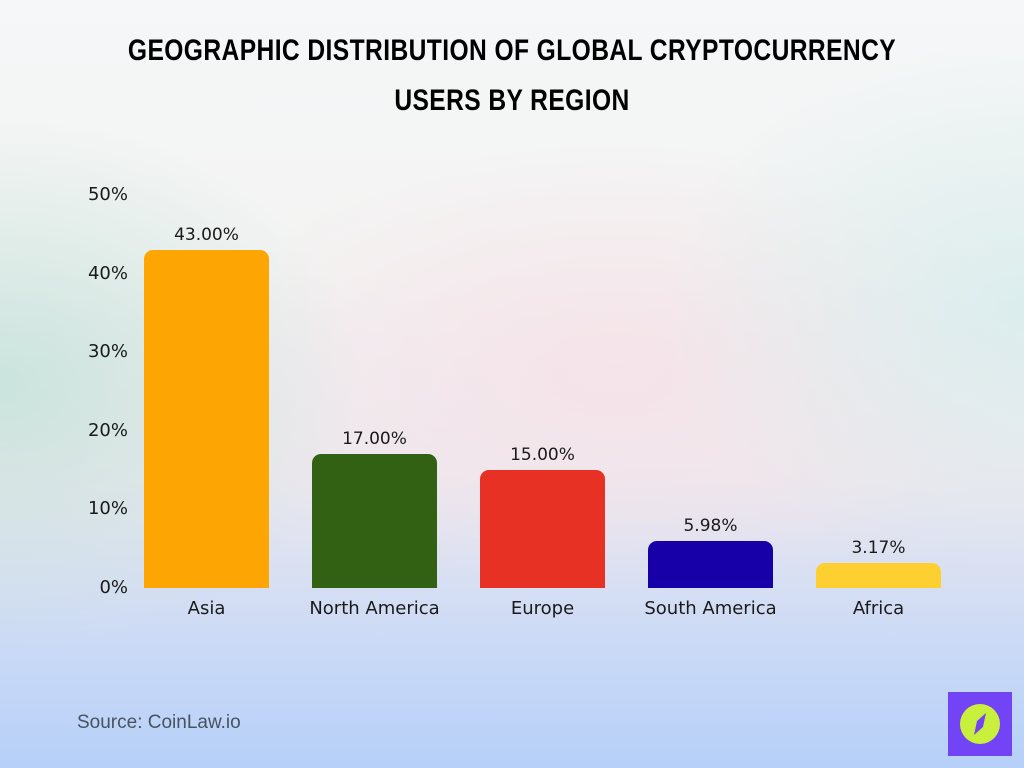 This screenshot has height=768, width=1024. I want to click on bar-value-label: 5.98%, so click(710, 525).